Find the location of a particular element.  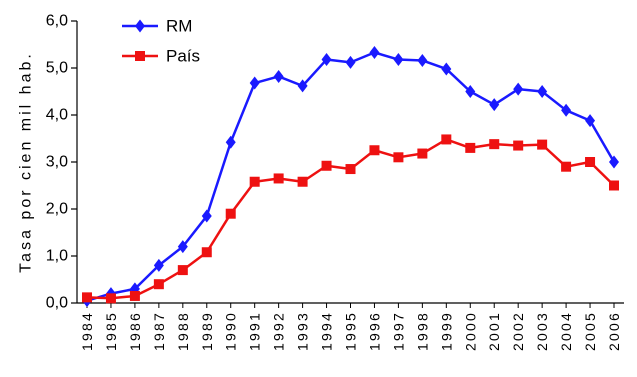

legend-label: RM is located at coordinates (179, 26).